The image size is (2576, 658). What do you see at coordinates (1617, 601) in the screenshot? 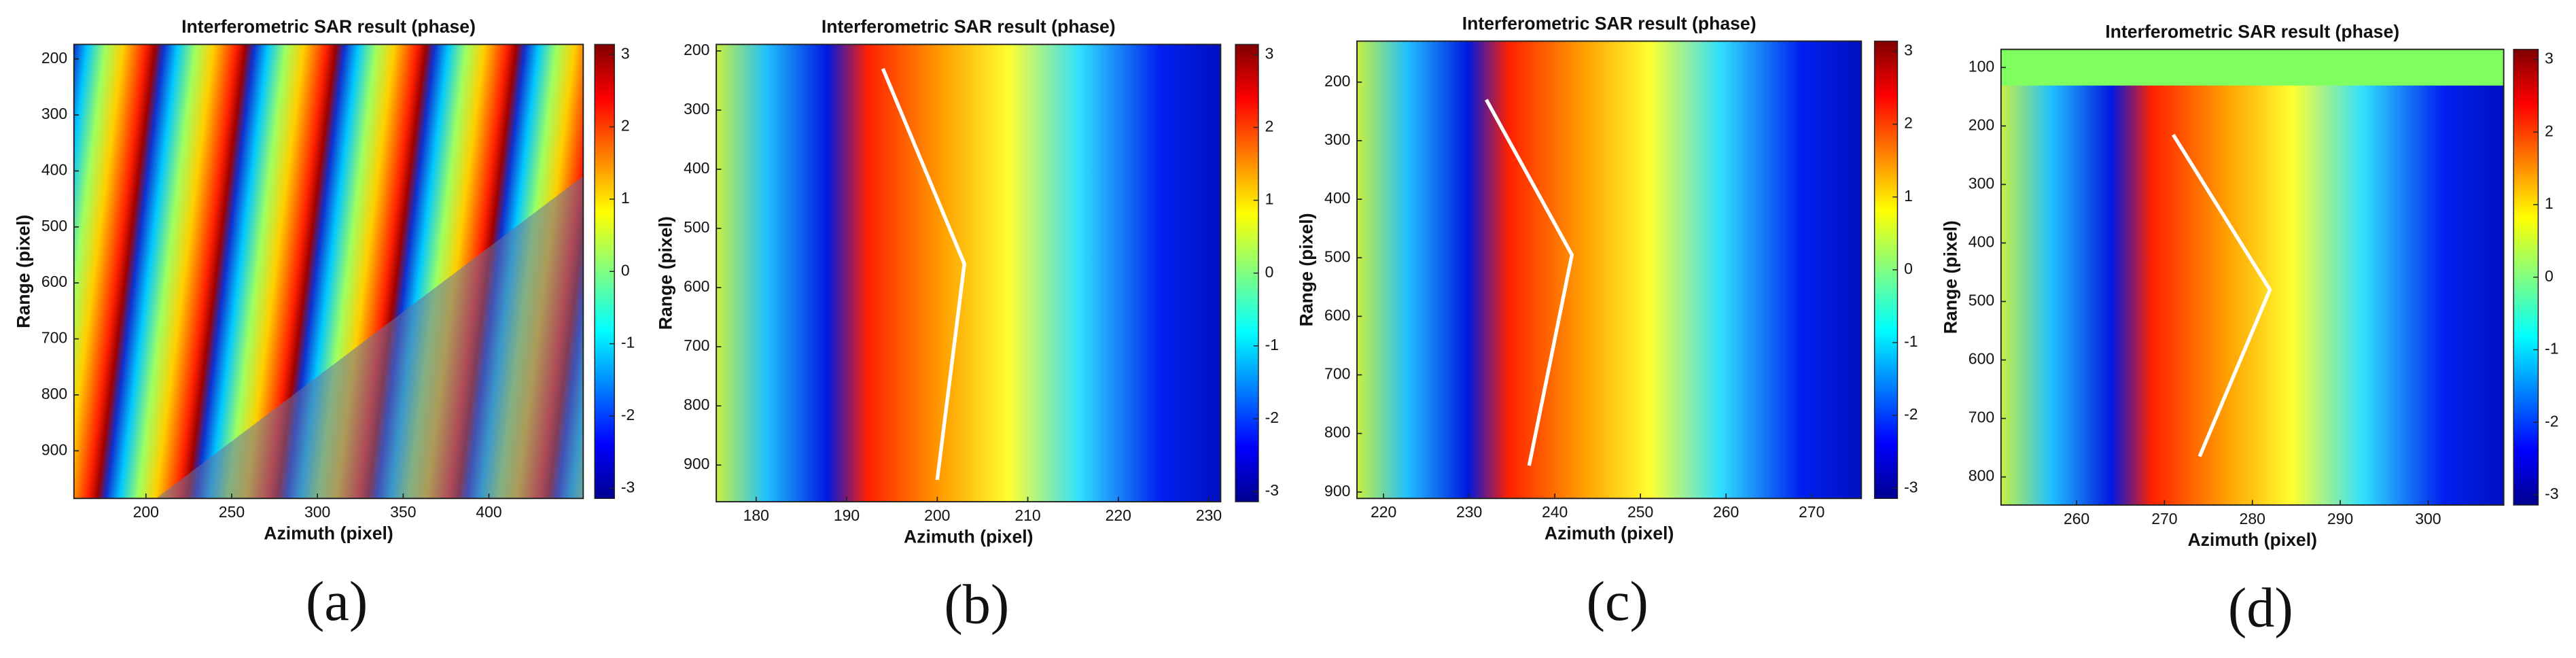
I see `panel-label: (c)` at bounding box center [1617, 601].